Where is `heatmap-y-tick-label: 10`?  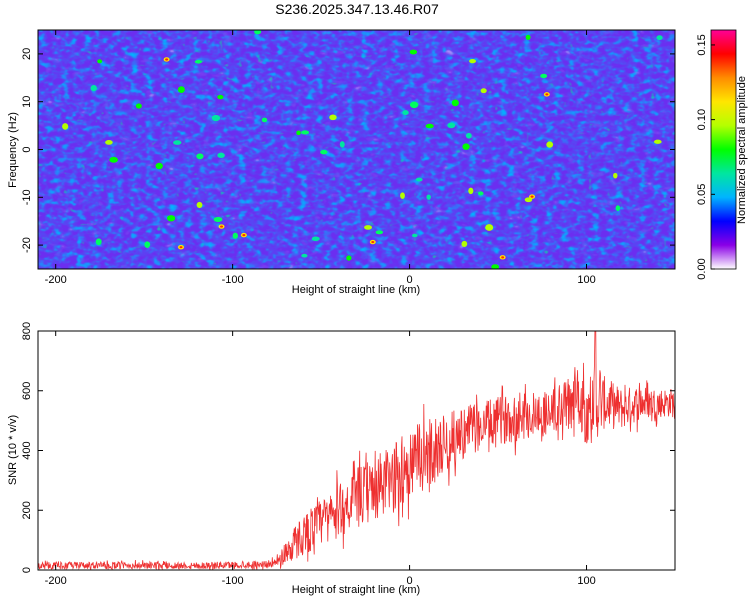
heatmap-y-tick-label: 10 is located at coordinates (27, 102).